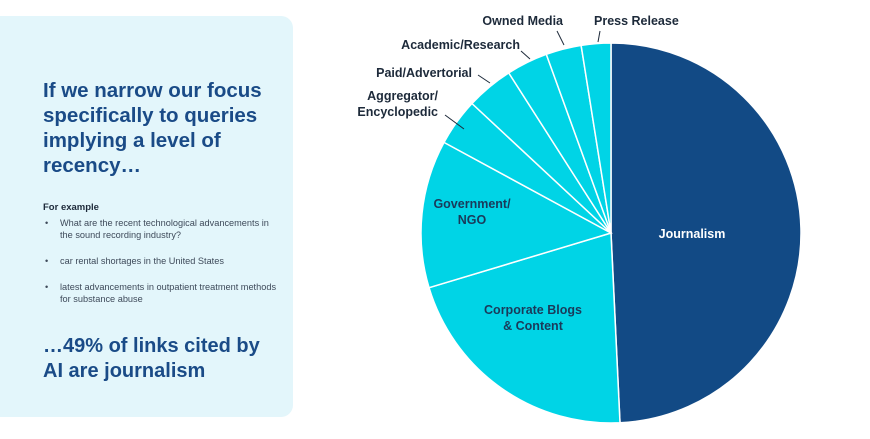 The image size is (870, 439). Describe the element at coordinates (596, 138) in the screenshot. I see `pie-slice-press-release` at that location.